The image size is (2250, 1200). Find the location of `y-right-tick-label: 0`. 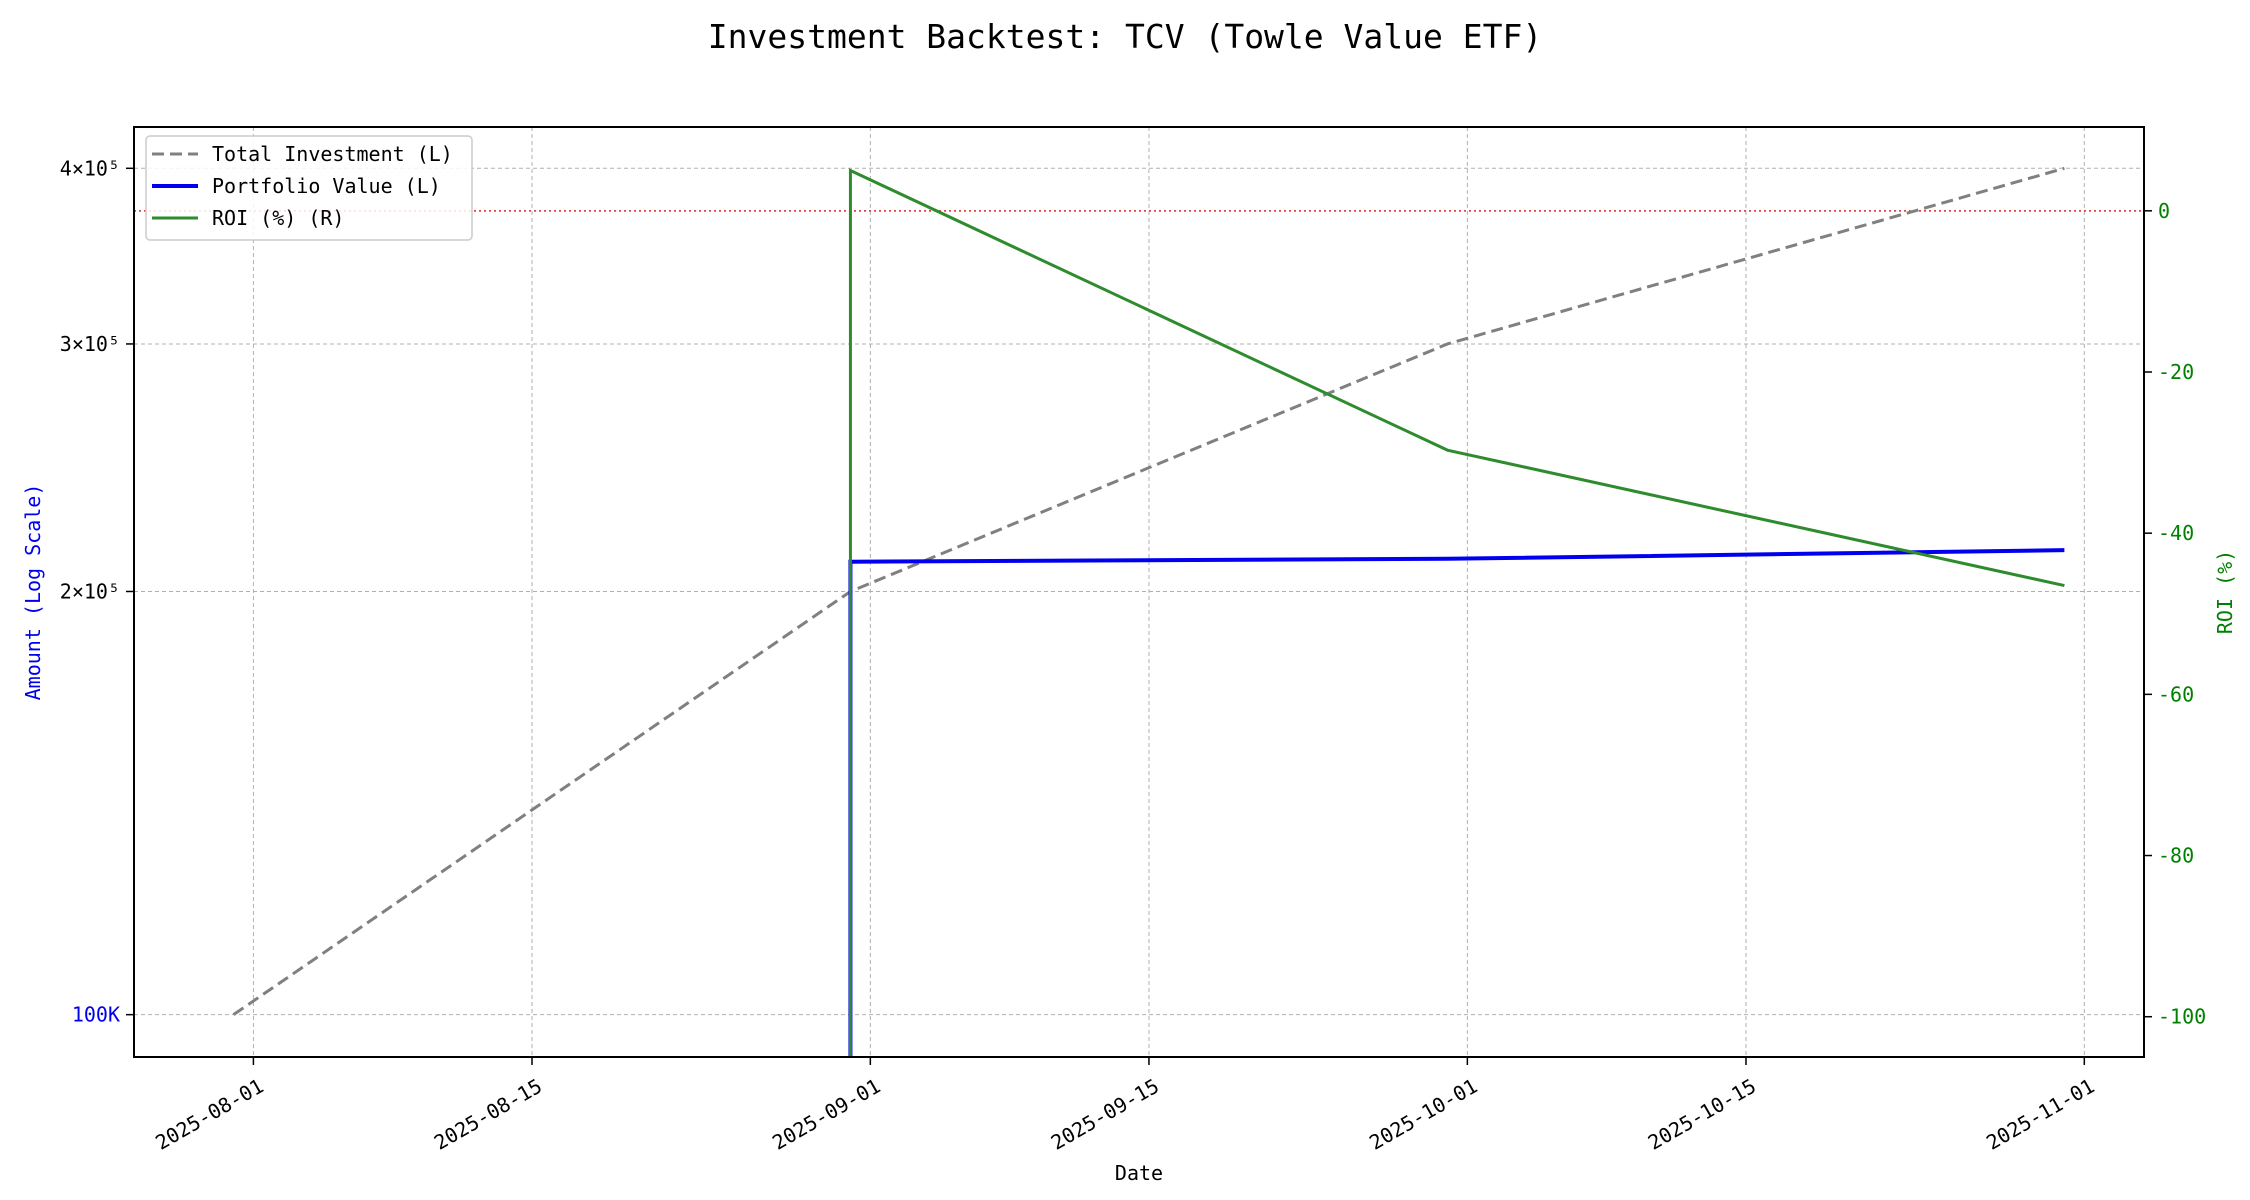

y-right-tick-label: 0 is located at coordinates (2164, 211).